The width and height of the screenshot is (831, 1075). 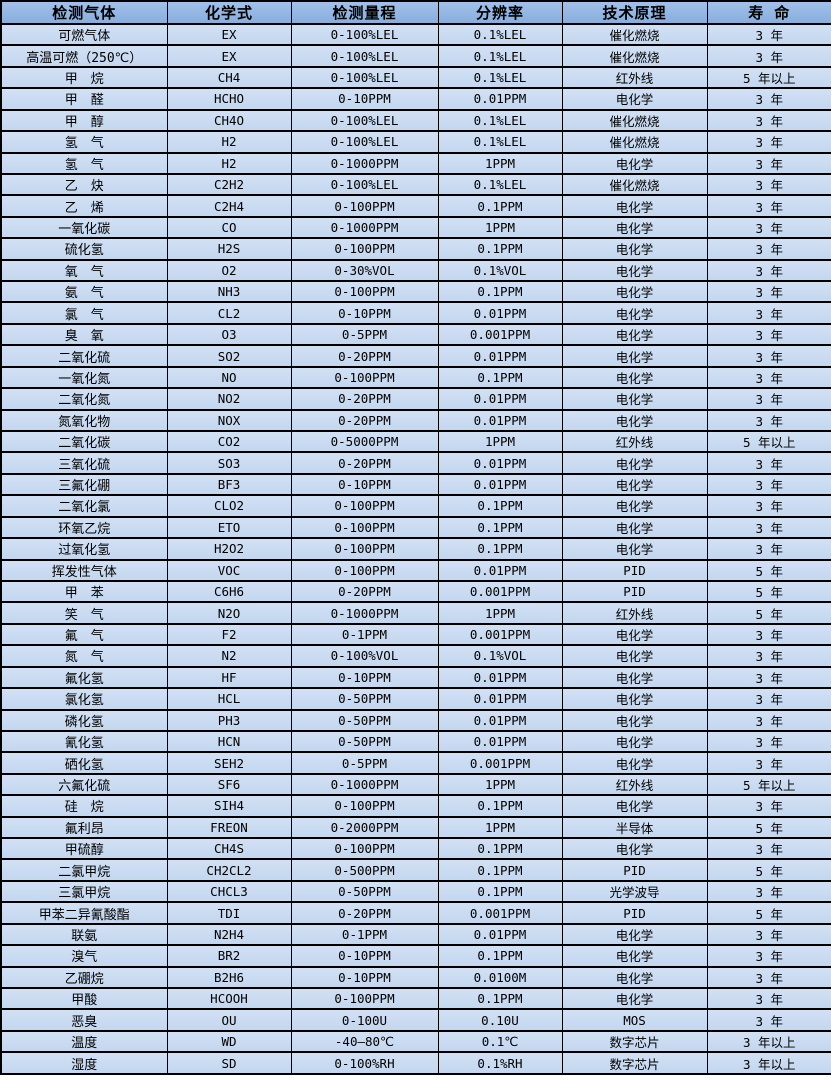 What do you see at coordinates (84, 77) in the screenshot?
I see `gas-name-cell: 甲 烷` at bounding box center [84, 77].